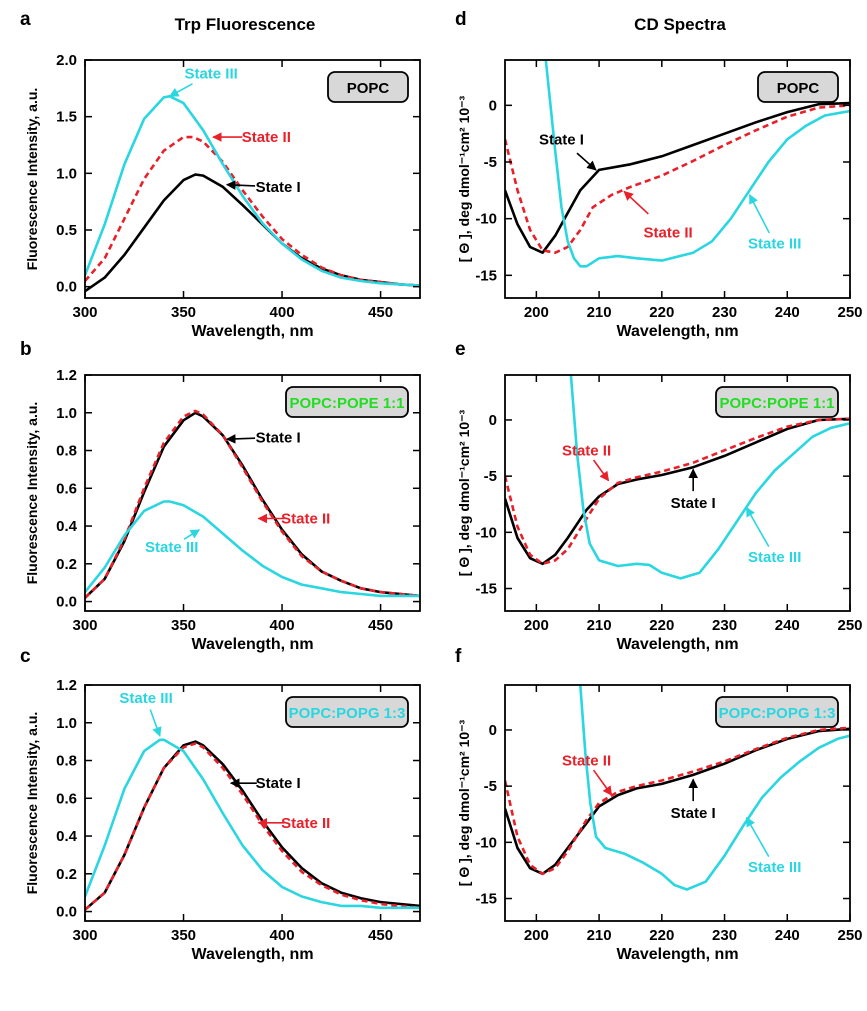 This screenshot has height=1011, width=867. What do you see at coordinates (661, 312) in the screenshot?
I see `x-tick-label: 220` at bounding box center [661, 312].